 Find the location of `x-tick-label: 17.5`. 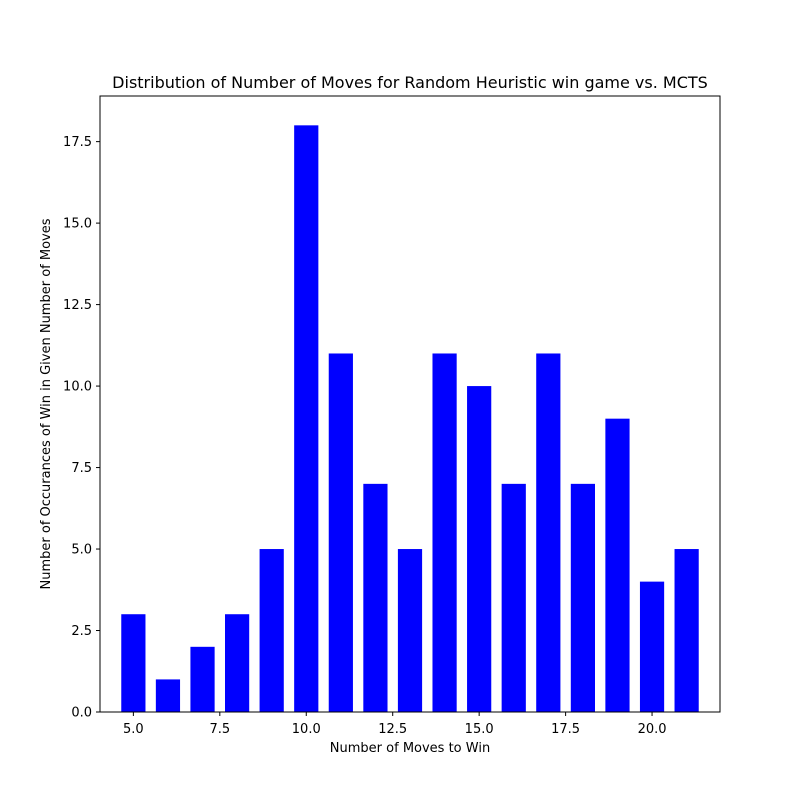

x-tick-label: 17.5 is located at coordinates (565, 729).